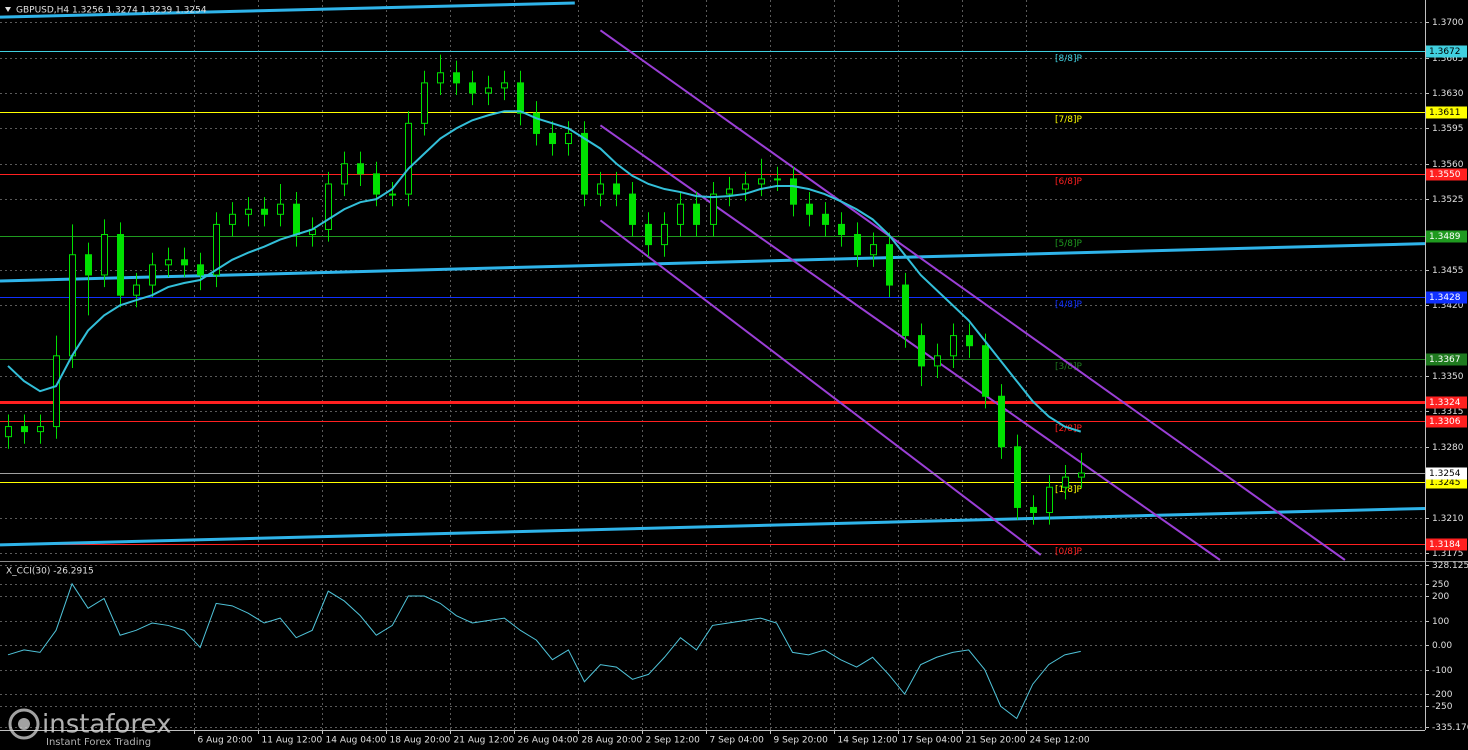  I want to click on y-tick-label: 1.3280, so click(1448, 448).